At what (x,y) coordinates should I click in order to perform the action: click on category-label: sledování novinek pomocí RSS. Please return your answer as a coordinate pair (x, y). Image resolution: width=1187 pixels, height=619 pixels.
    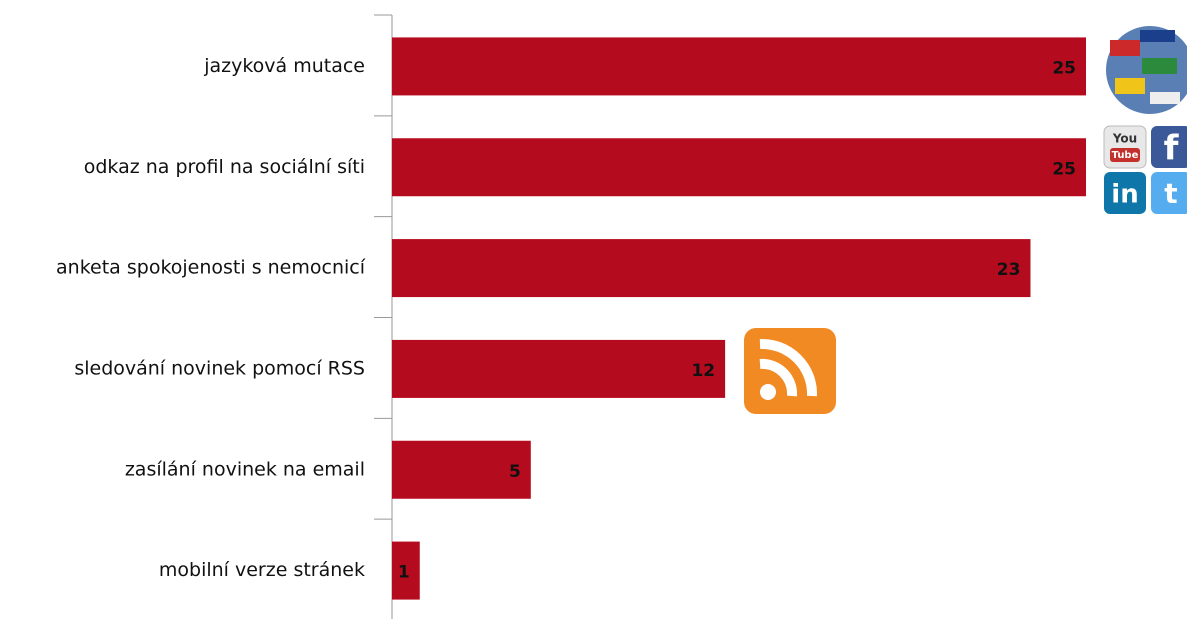
    Looking at the image, I should click on (219, 368).